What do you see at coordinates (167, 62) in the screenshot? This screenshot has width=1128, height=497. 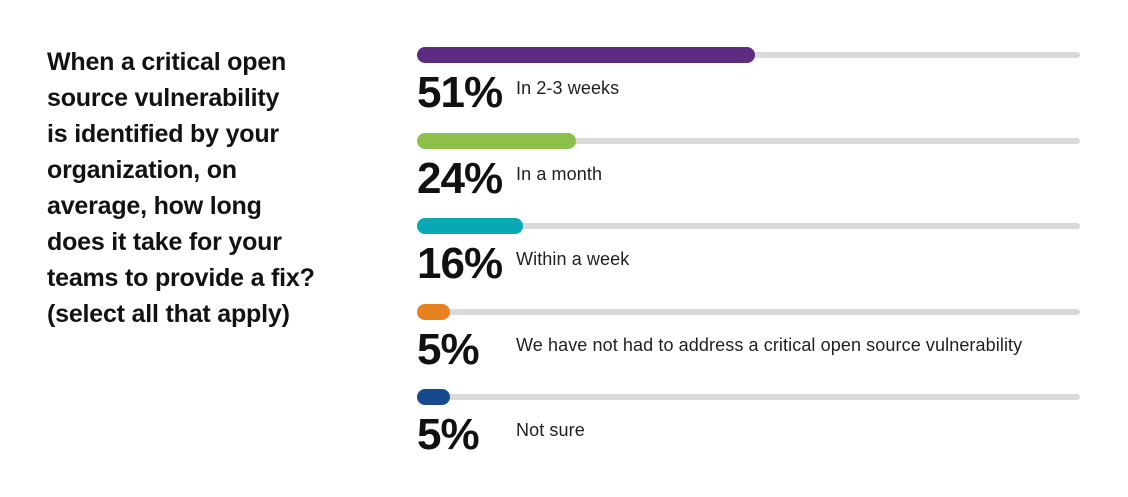 I see `question-line: When a critical open` at bounding box center [167, 62].